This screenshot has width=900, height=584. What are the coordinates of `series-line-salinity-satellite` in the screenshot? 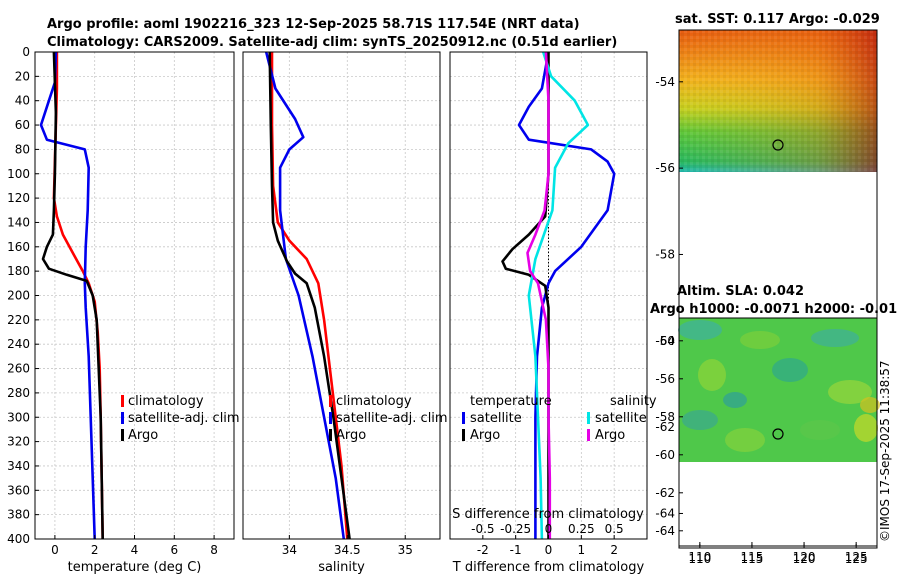 It's located at (558, 295).